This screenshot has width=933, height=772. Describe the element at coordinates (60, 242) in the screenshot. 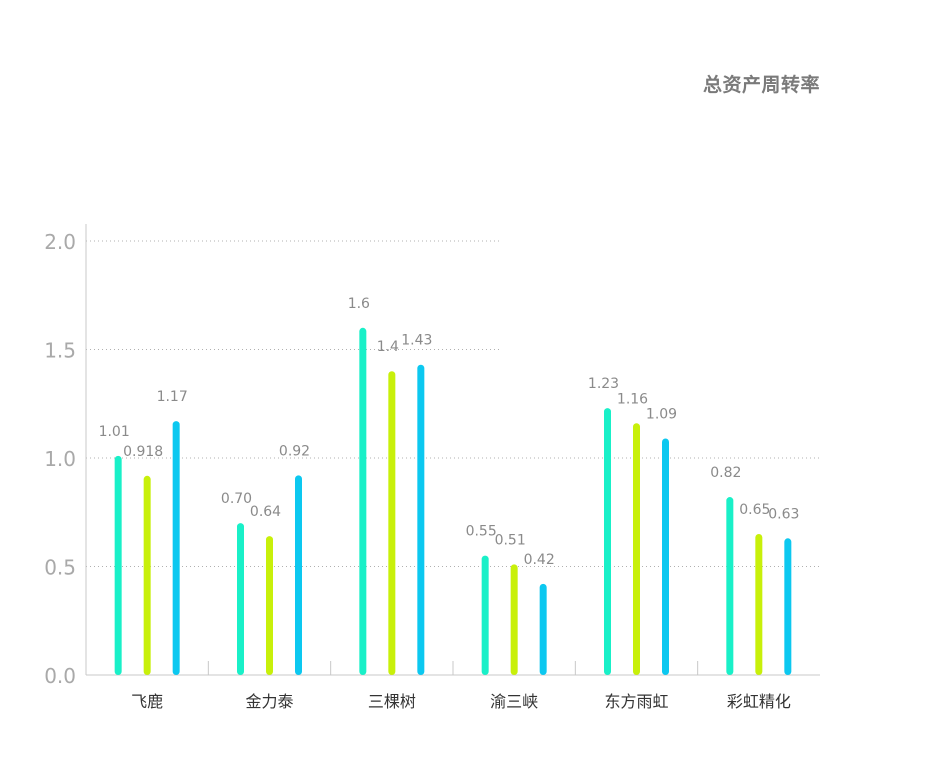

I see `y-tick-label: 2.0` at that location.